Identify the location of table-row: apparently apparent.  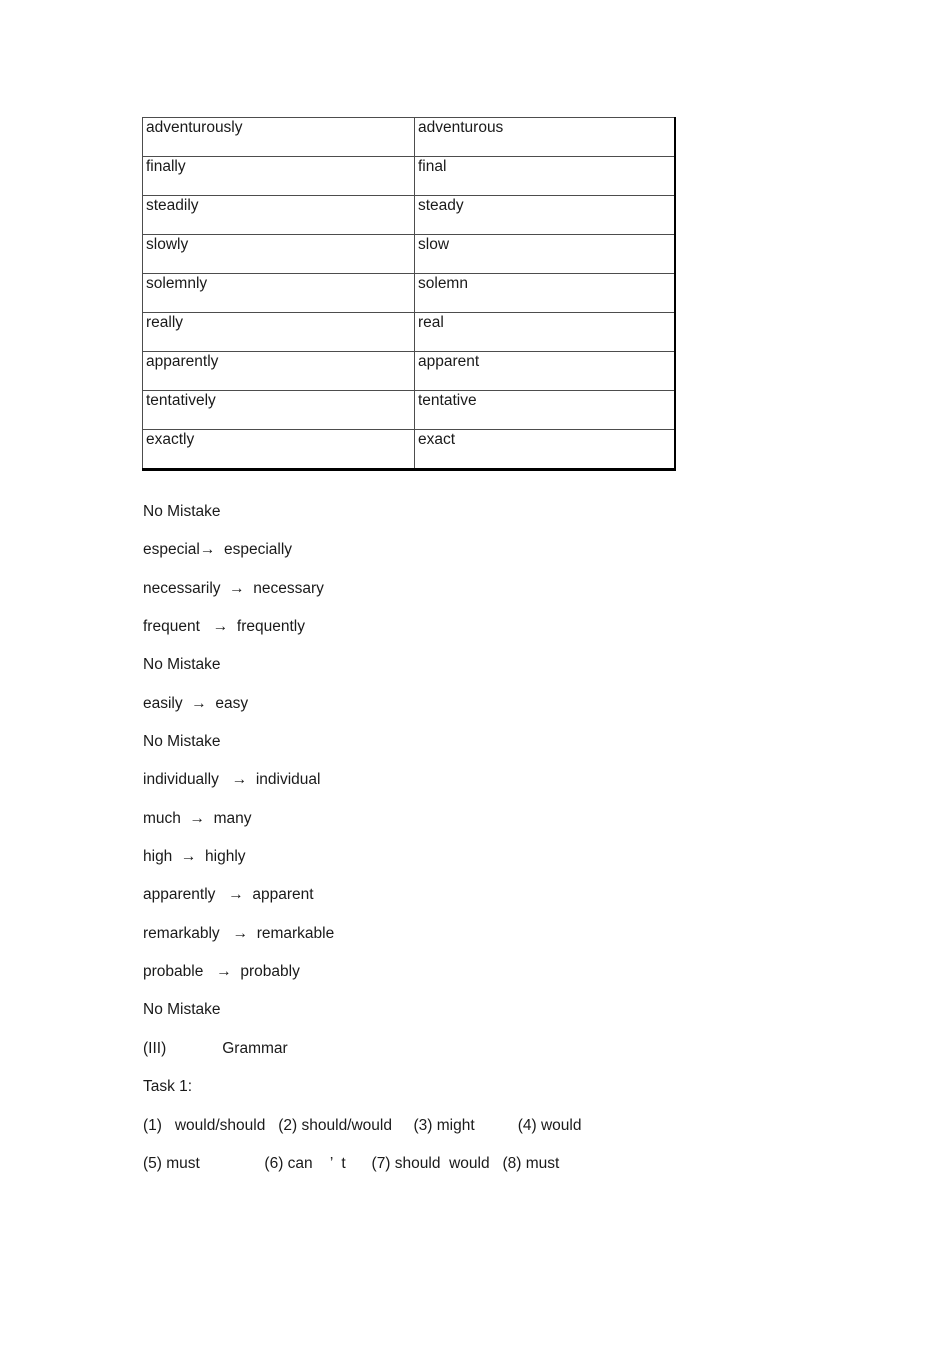
(408, 371).